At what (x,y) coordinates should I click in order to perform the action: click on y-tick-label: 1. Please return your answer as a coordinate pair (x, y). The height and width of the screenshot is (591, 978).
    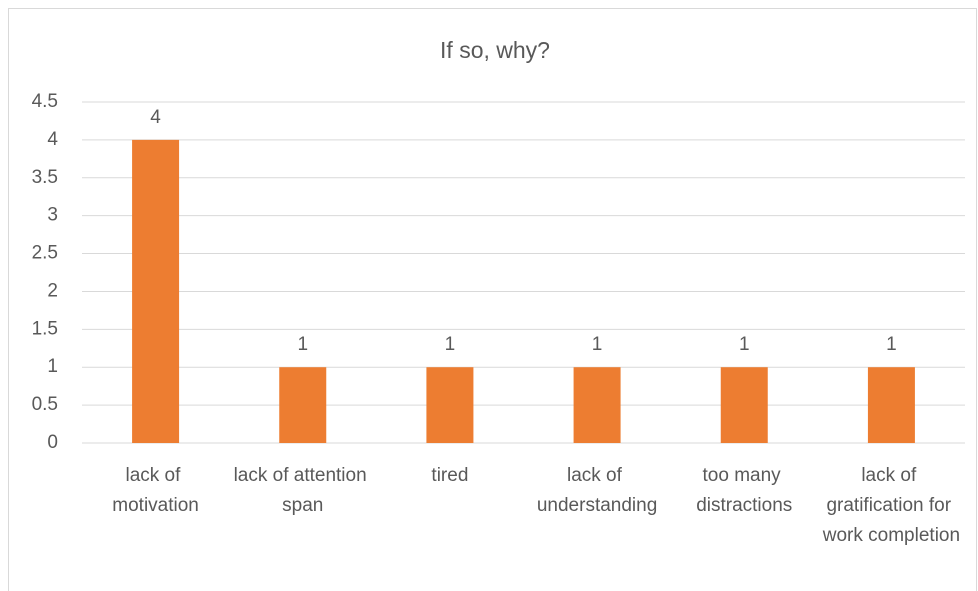
    Looking at the image, I should click on (52, 366).